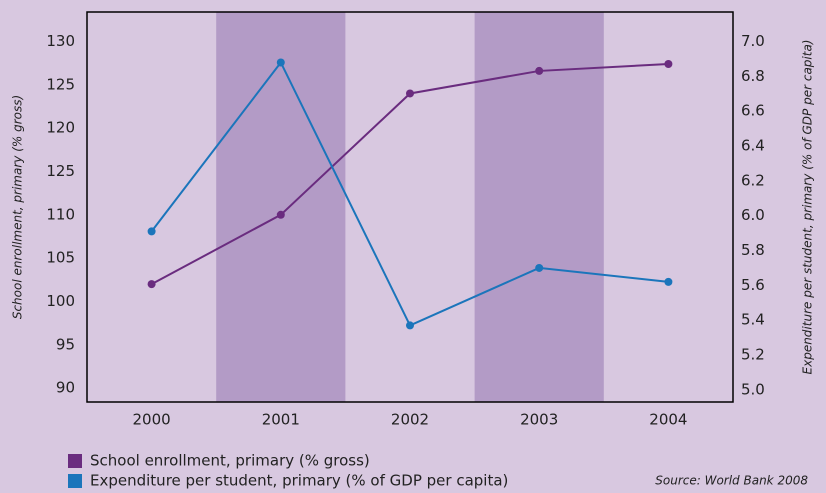 The image size is (826, 493). Describe the element at coordinates (60, 128) in the screenshot. I see `y-tick-label: 120` at that location.